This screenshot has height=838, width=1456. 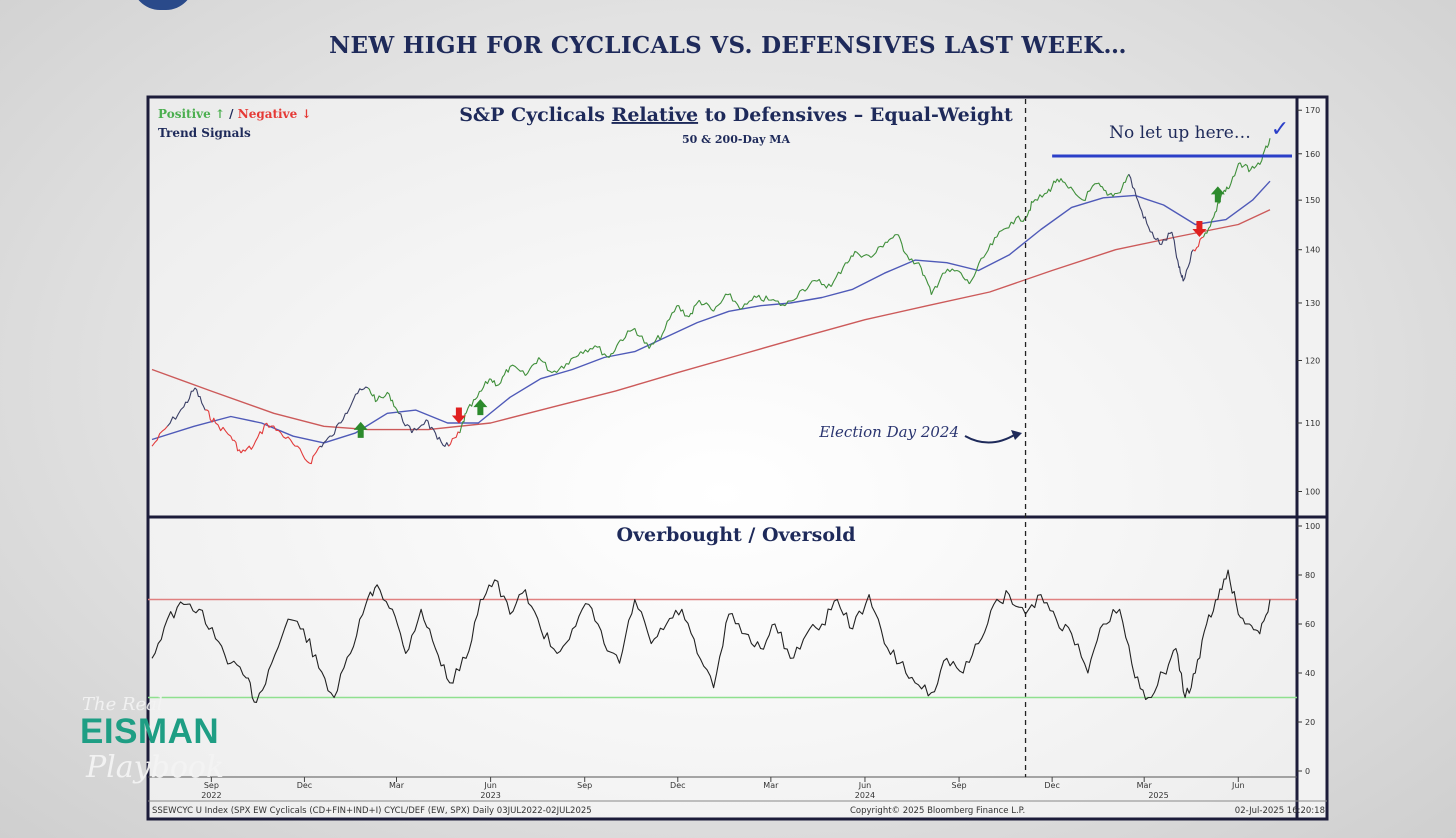 What do you see at coordinates (1307, 771) in the screenshot?
I see `osc-ytick-label: 0` at bounding box center [1307, 771].